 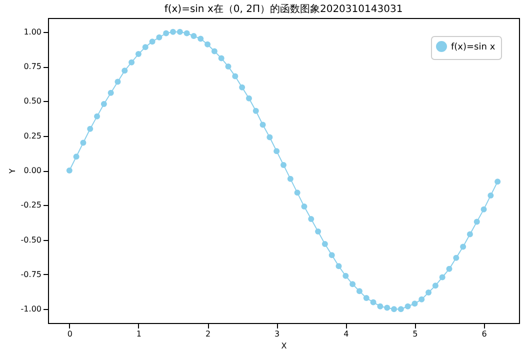 I want to click on y-tick-label: 0.00, so click(x=33, y=170).